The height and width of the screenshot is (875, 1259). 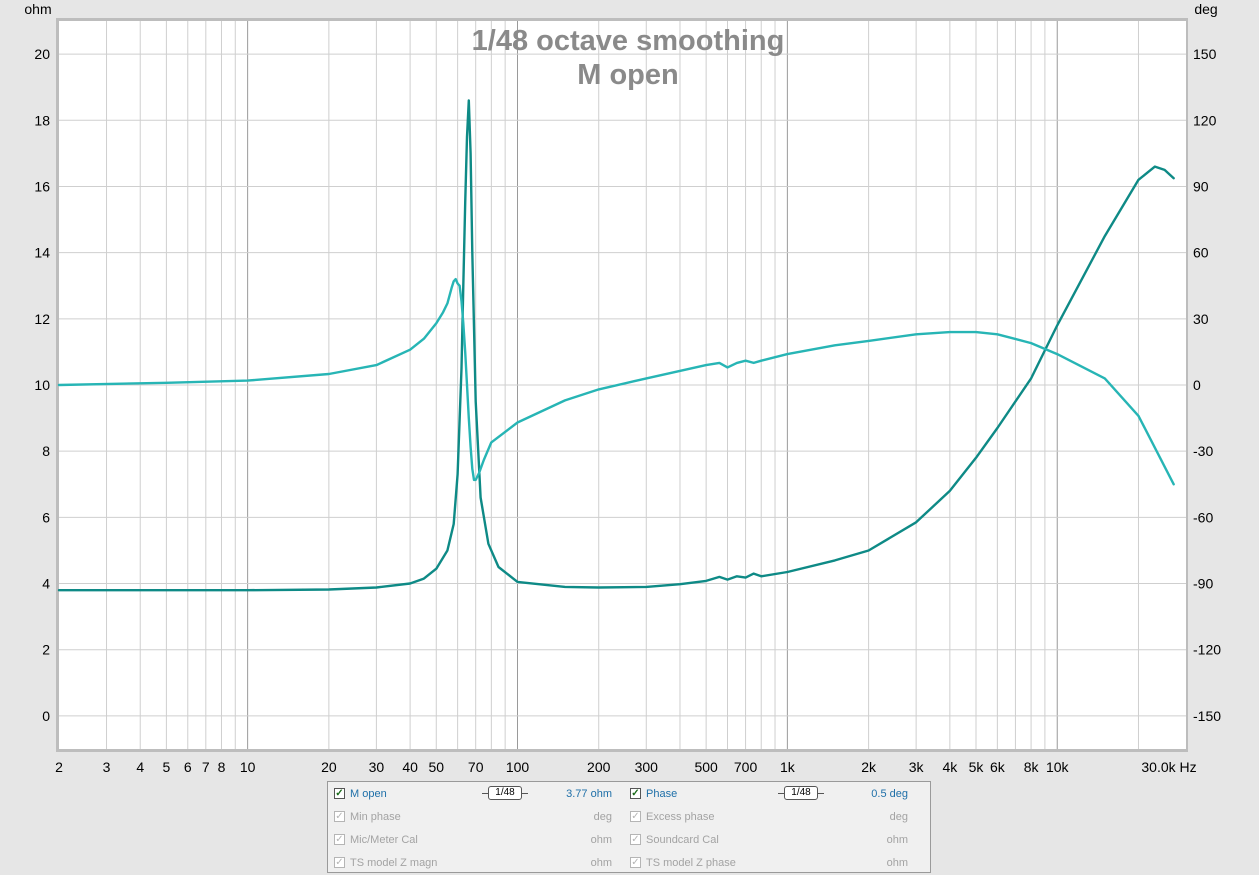 I want to click on x-tick-label: 70, so click(x=476, y=767).